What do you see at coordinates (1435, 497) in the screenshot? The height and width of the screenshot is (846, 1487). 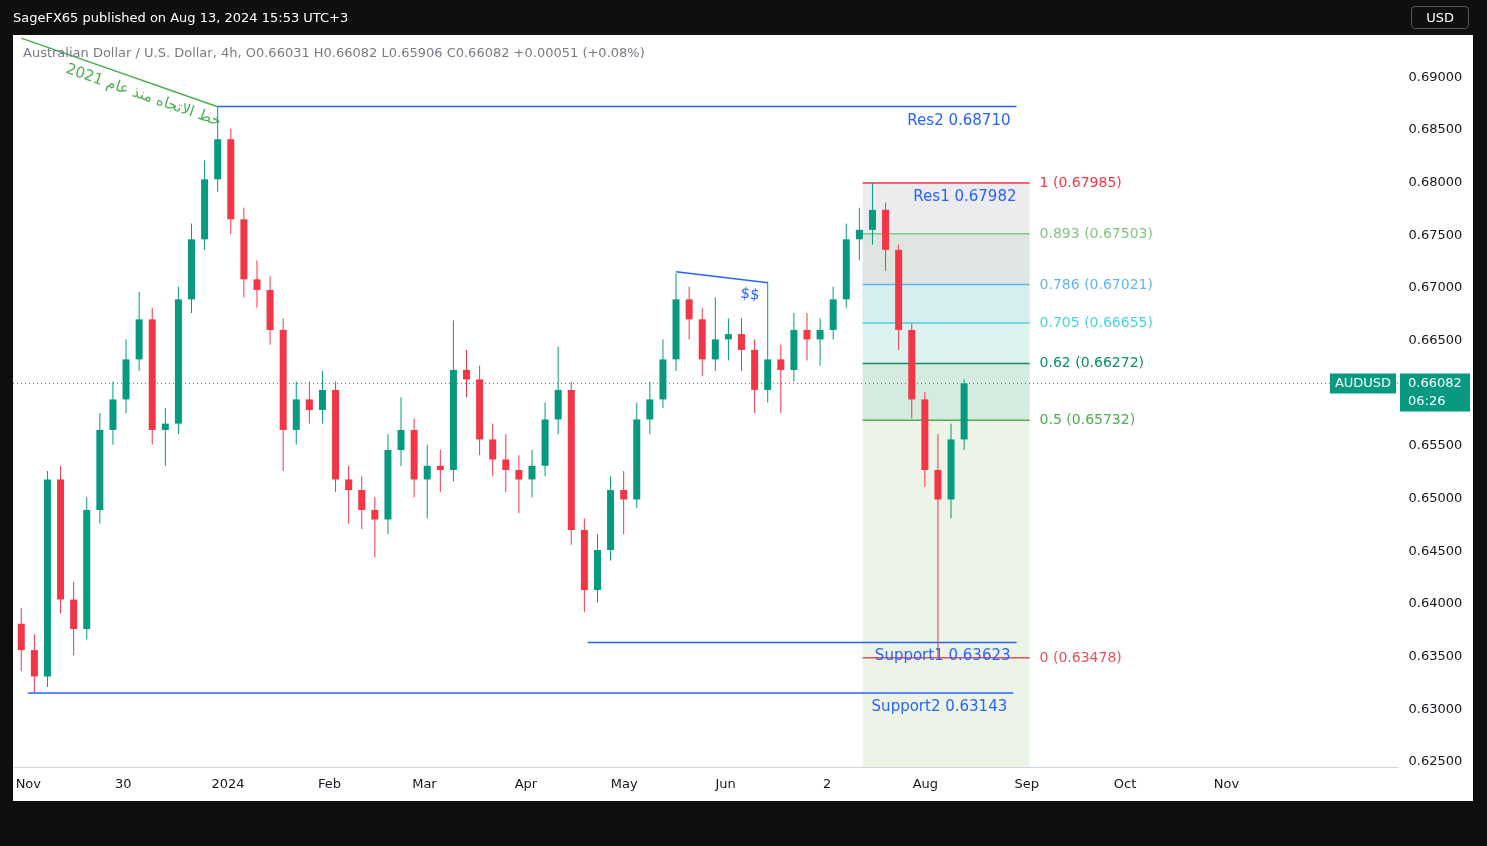 I see `y-tick-label: 0.65000` at bounding box center [1435, 497].